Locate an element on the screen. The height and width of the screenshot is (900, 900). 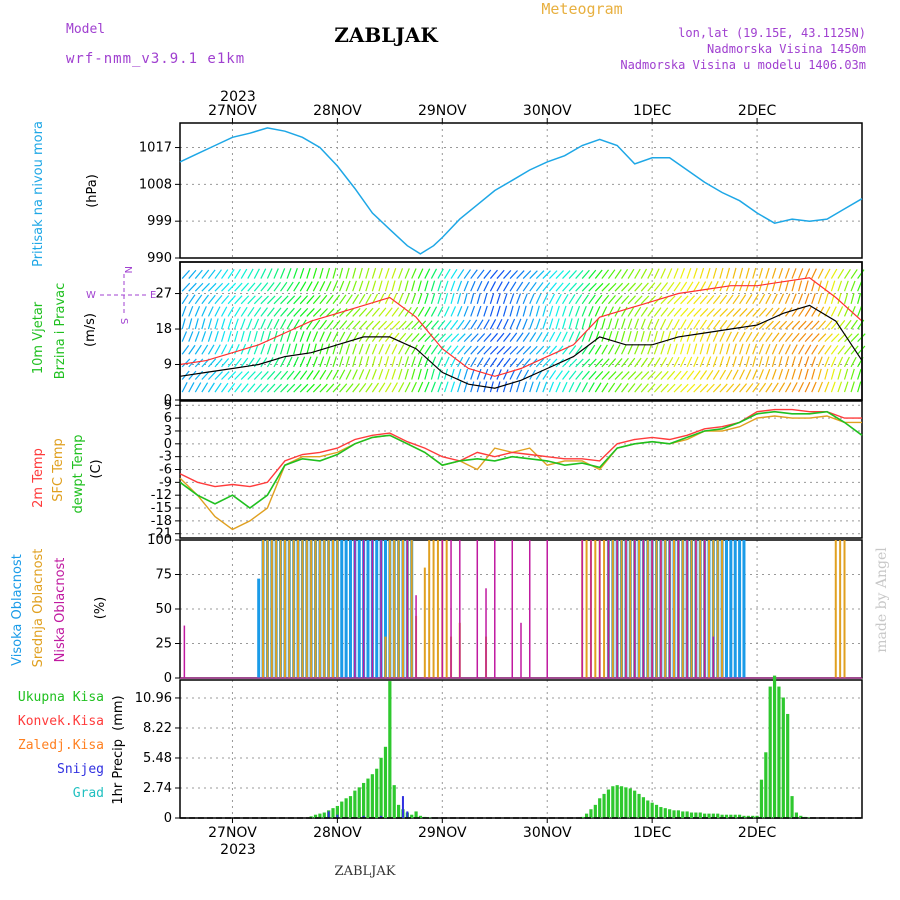
legend-frz-rain: Zaledj.Kisa is located at coordinates (61, 745).